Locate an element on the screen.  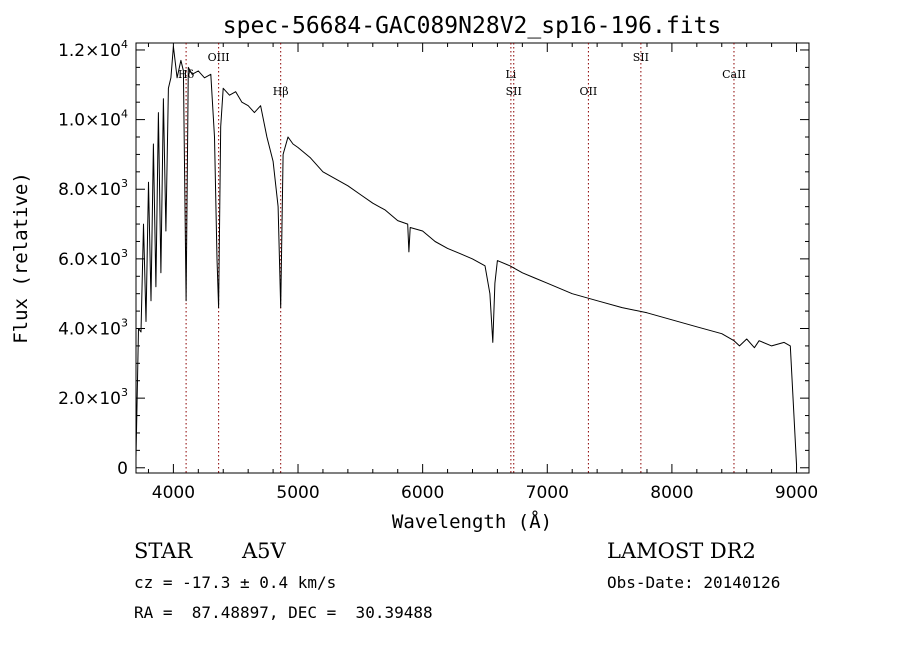
y-tick-label: 2.0×10³ is located at coordinates (93, 397).